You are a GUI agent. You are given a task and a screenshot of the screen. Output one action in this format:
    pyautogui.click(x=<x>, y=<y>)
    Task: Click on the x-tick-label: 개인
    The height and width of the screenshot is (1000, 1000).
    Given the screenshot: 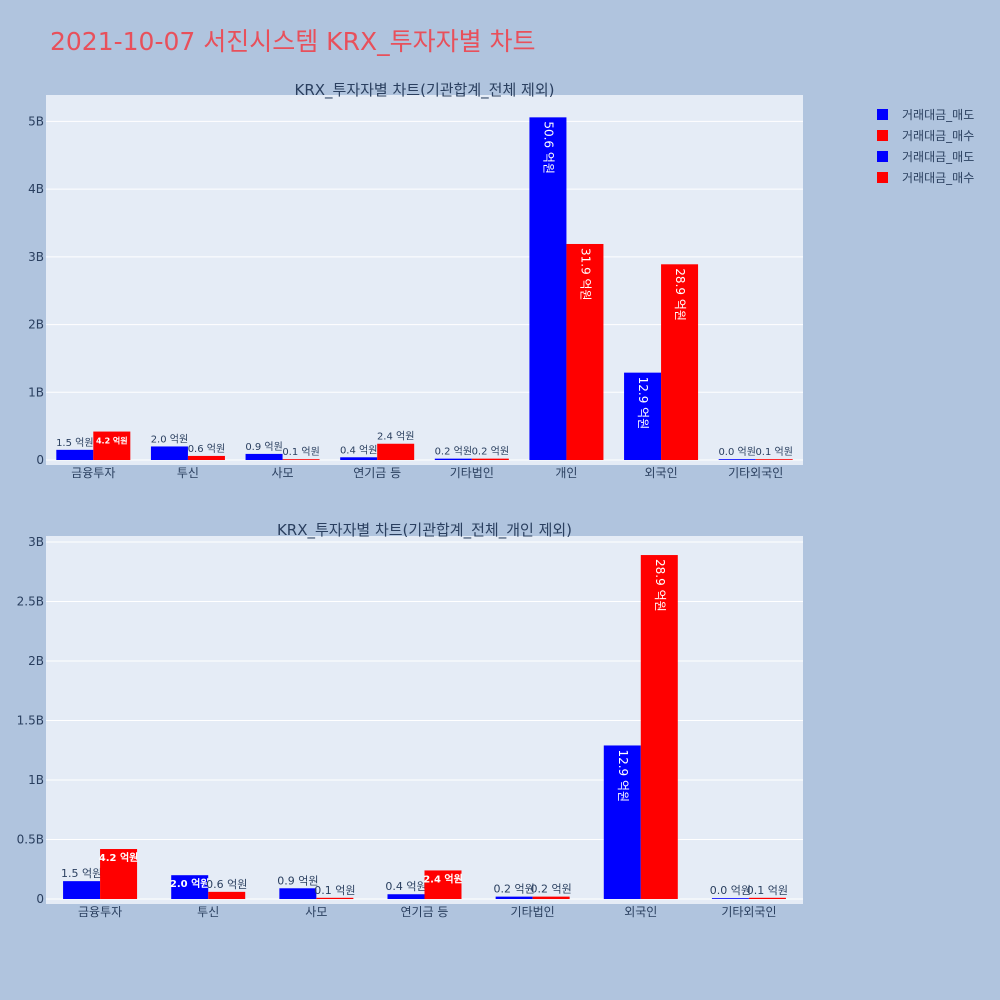 What is the action you would take?
    pyautogui.click(x=566, y=473)
    